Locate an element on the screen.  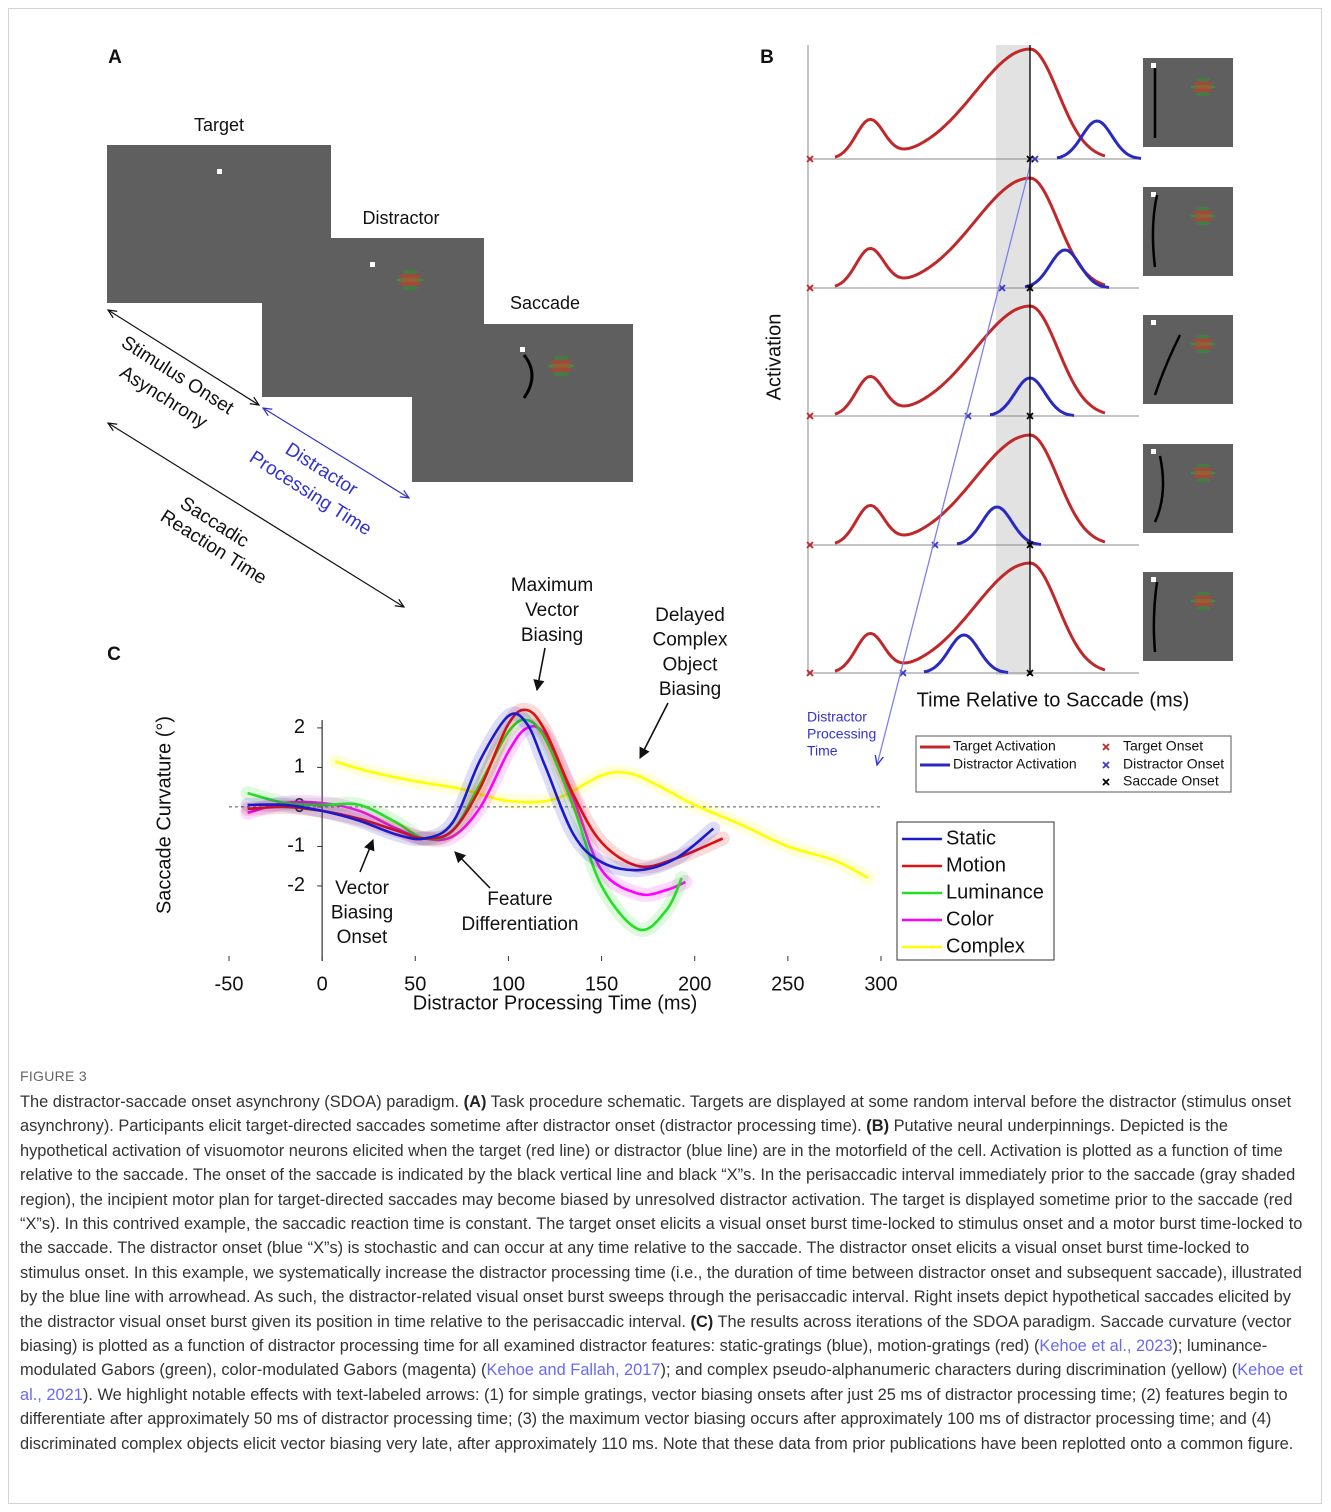
panel-ref: (C) is located at coordinates (702, 1321).